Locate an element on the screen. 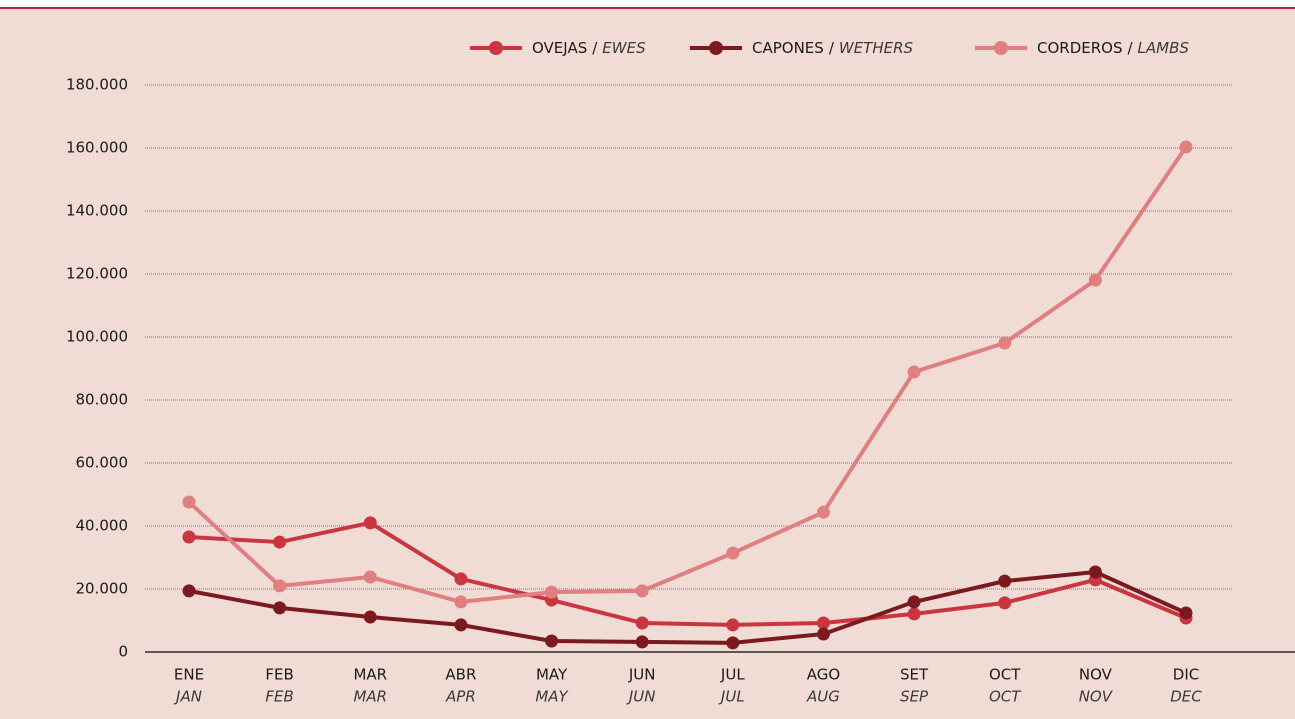 The image size is (1295, 719). x-tick-translation: FEB is located at coordinates (279, 697).